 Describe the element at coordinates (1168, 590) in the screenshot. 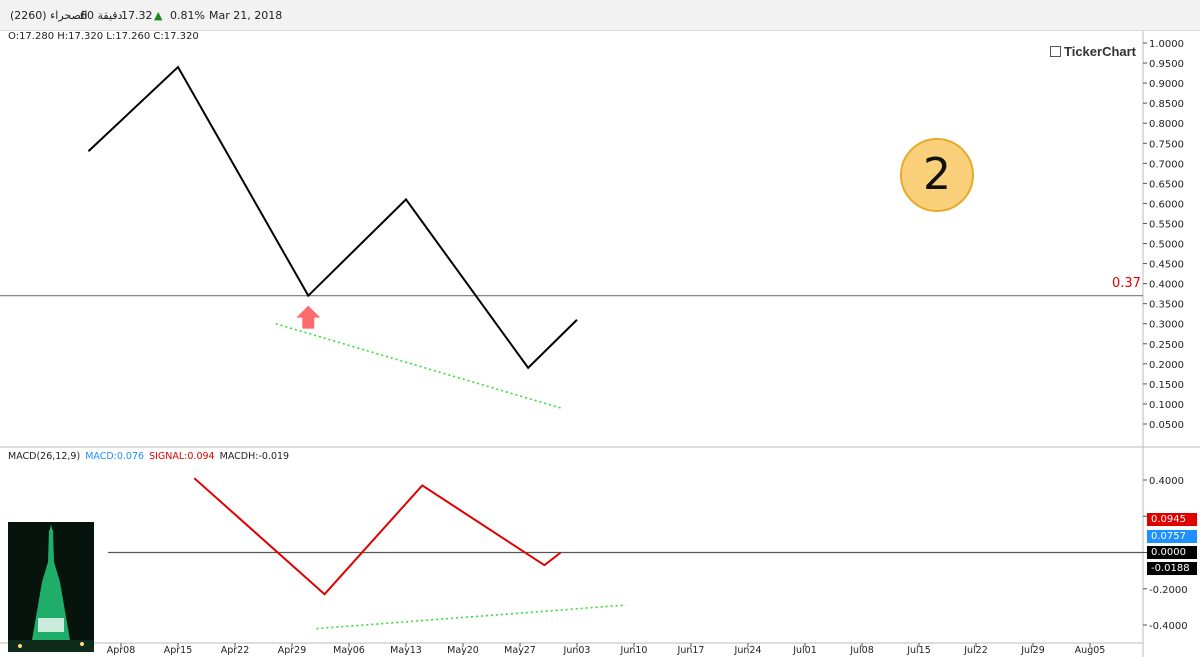

I see `macd-tick-label: -0.2000` at that location.